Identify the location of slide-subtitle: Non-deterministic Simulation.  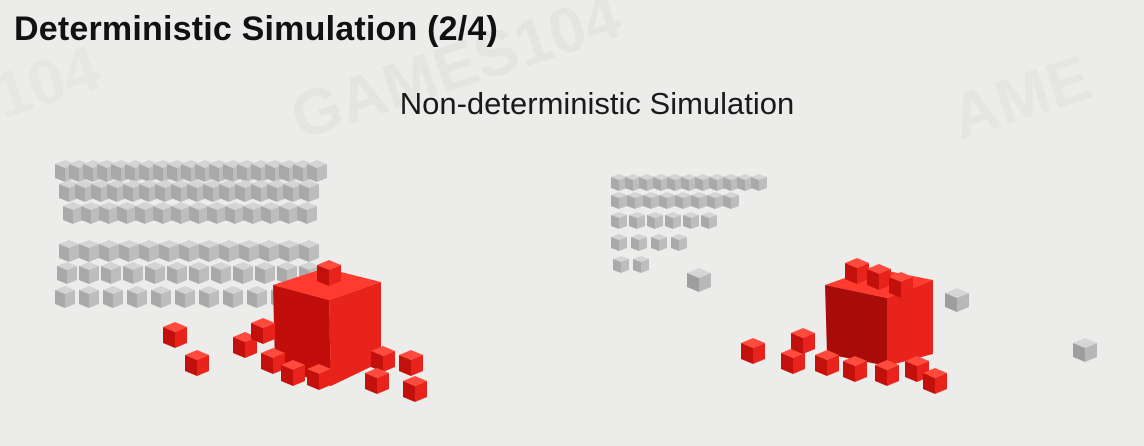
(597, 103).